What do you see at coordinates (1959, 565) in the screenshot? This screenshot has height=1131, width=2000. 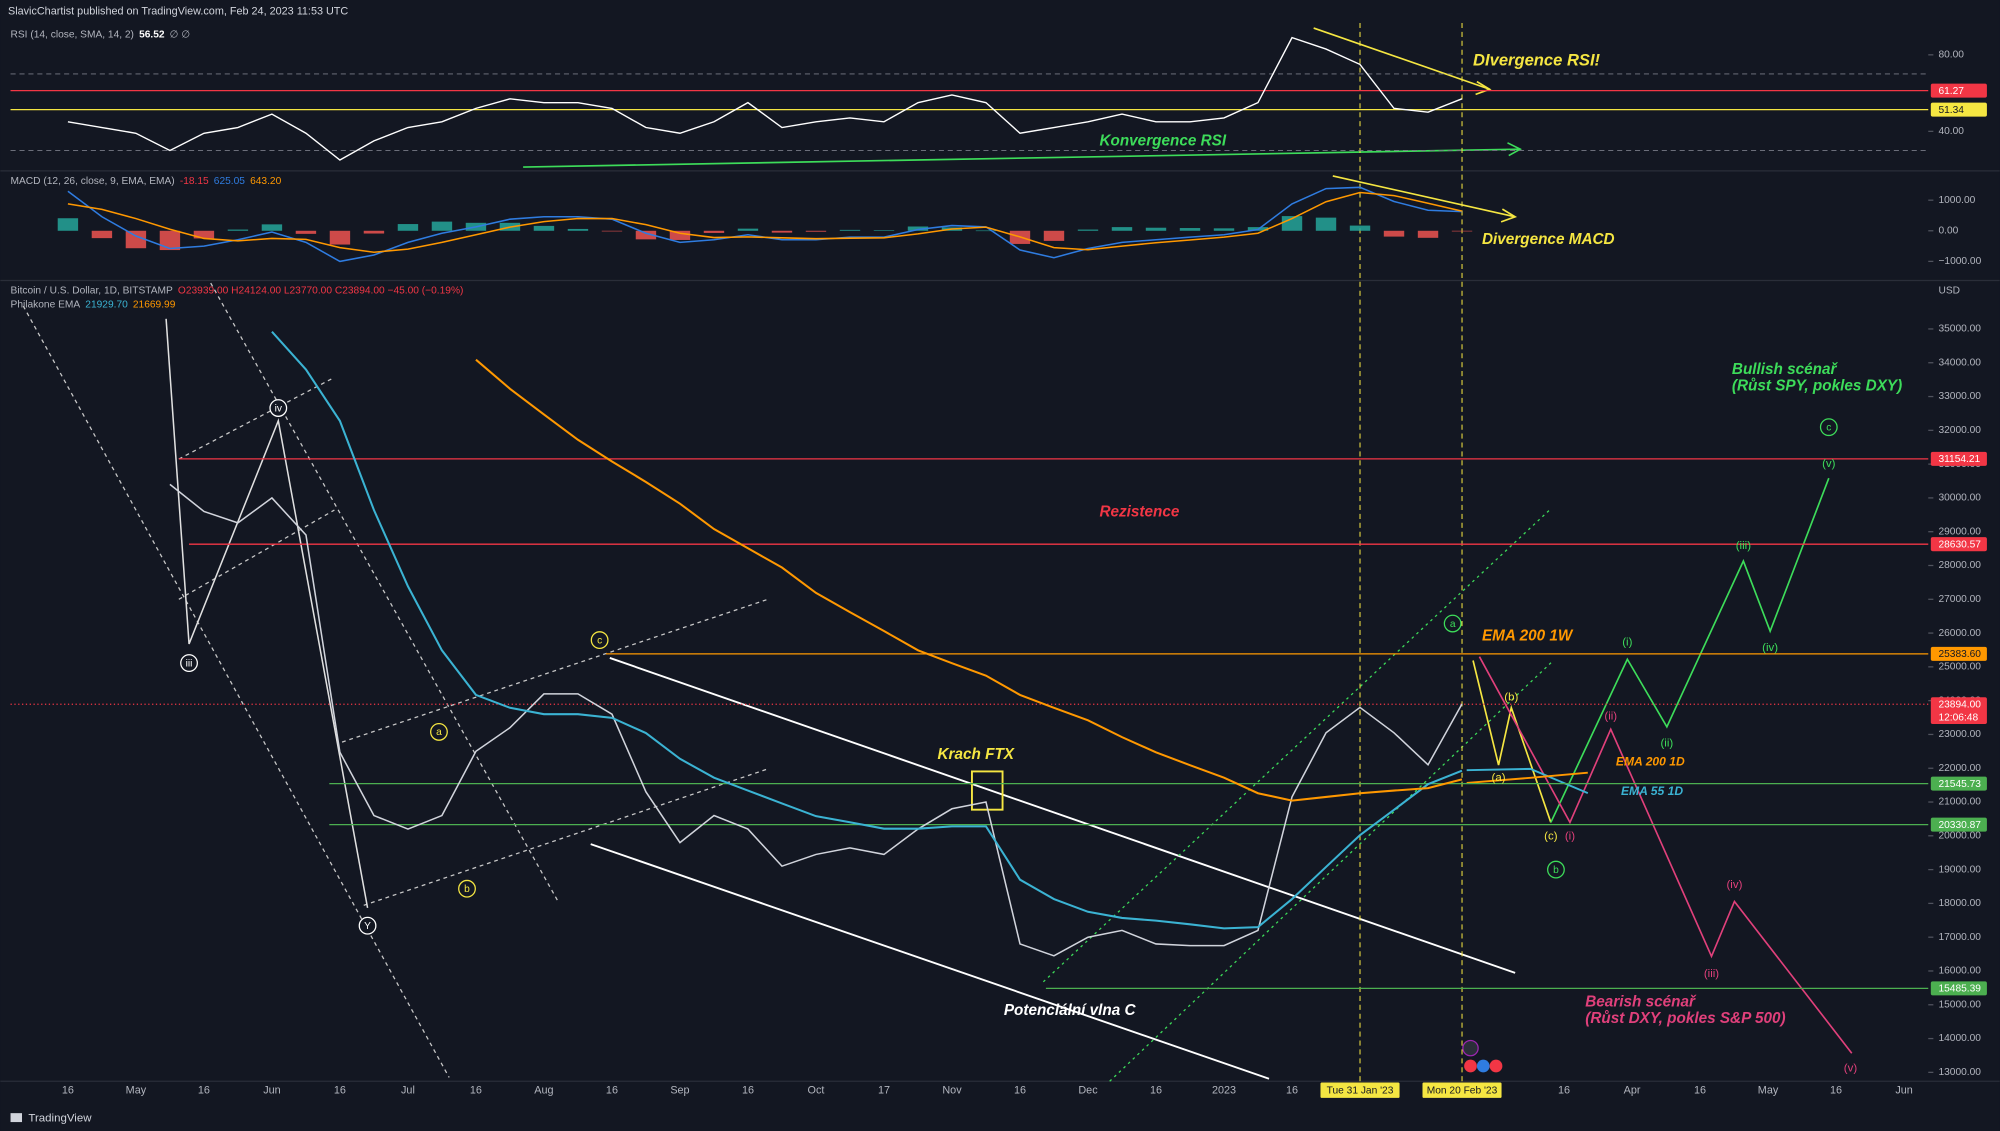 I see `y-tick-label: 28000.00` at bounding box center [1959, 565].